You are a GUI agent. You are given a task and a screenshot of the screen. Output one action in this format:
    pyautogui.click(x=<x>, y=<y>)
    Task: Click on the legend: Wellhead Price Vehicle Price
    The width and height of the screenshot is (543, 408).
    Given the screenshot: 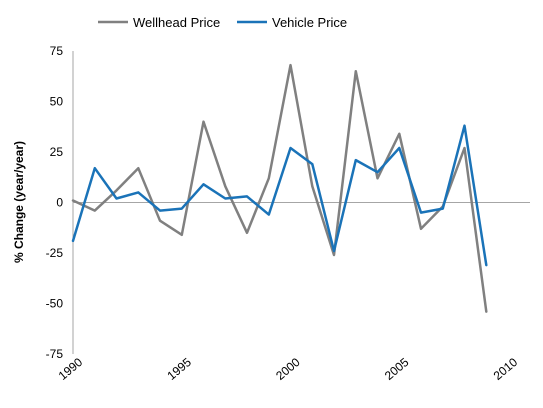 What is the action you would take?
    pyautogui.click(x=222, y=22)
    